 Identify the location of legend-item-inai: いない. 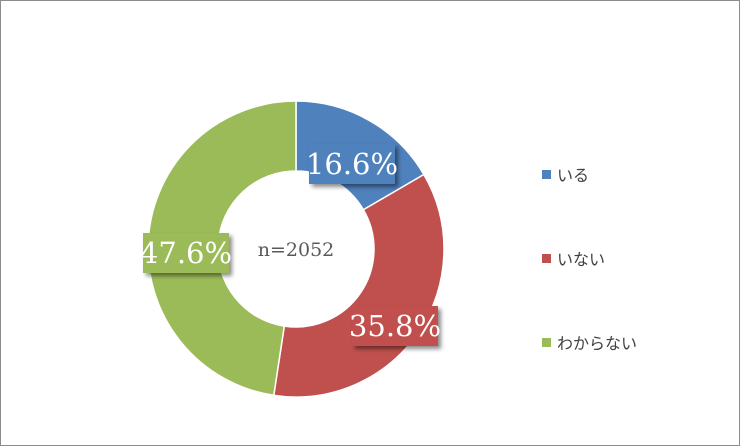
(573, 258).